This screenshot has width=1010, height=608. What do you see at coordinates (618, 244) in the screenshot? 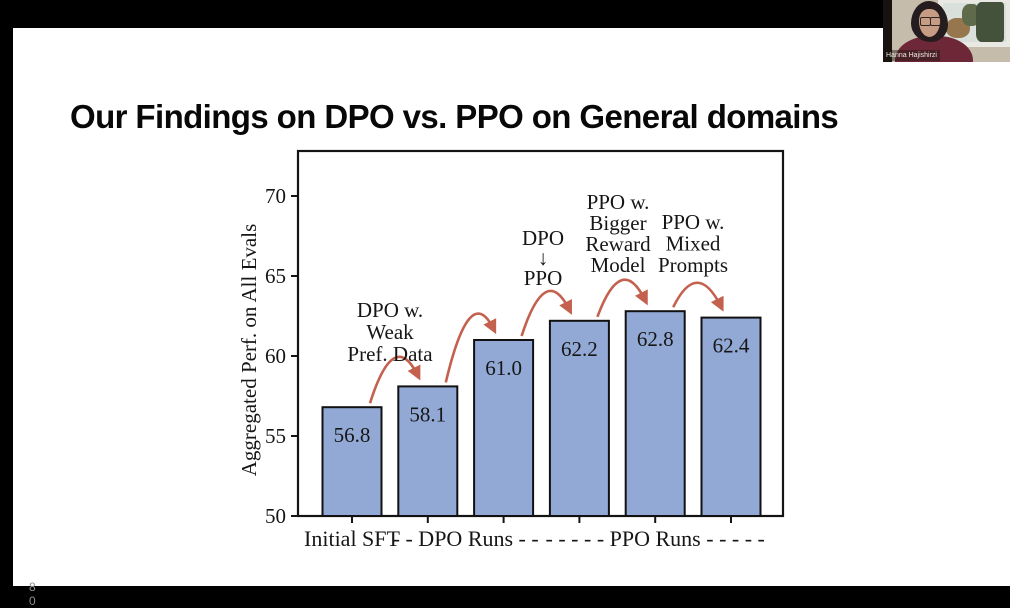
I see `annotation-line: Reward` at bounding box center [618, 244].